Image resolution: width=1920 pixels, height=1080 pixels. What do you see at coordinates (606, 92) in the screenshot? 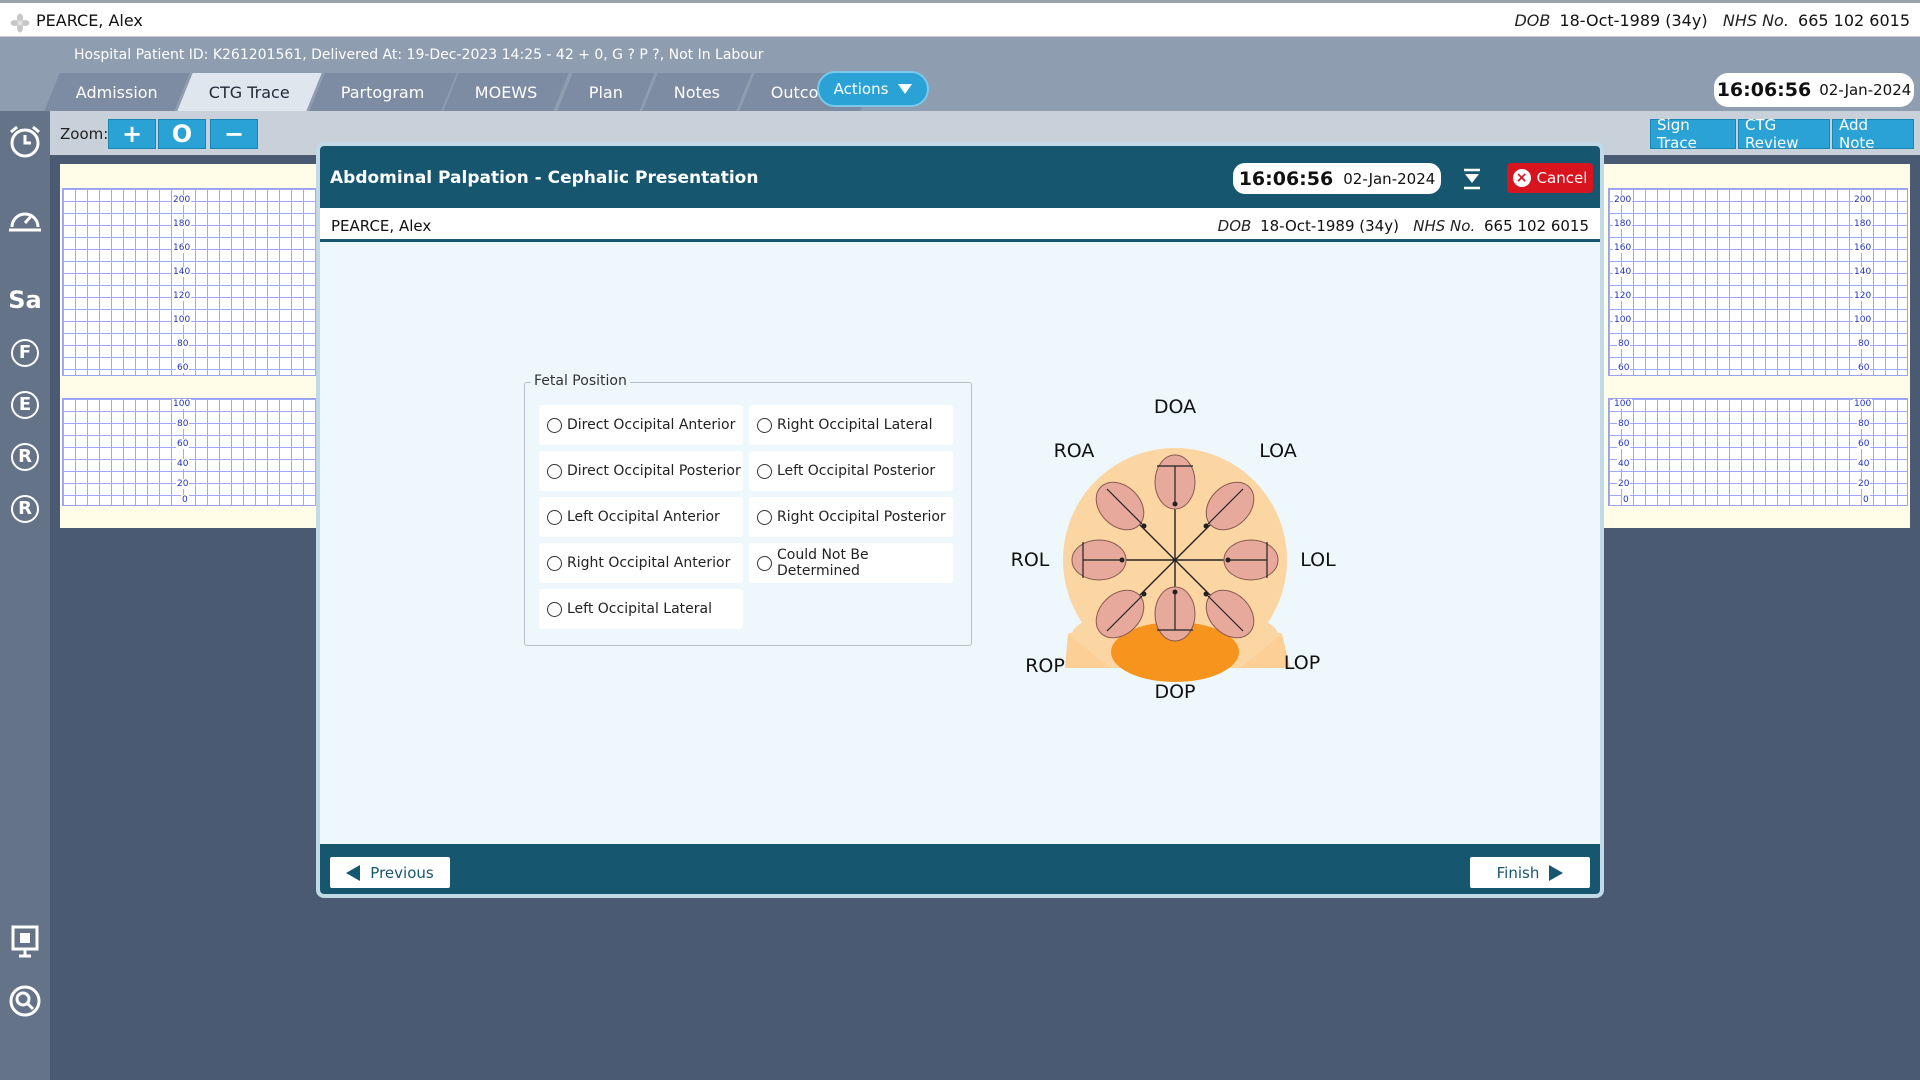
I see `tab-plan: Plan` at bounding box center [606, 92].